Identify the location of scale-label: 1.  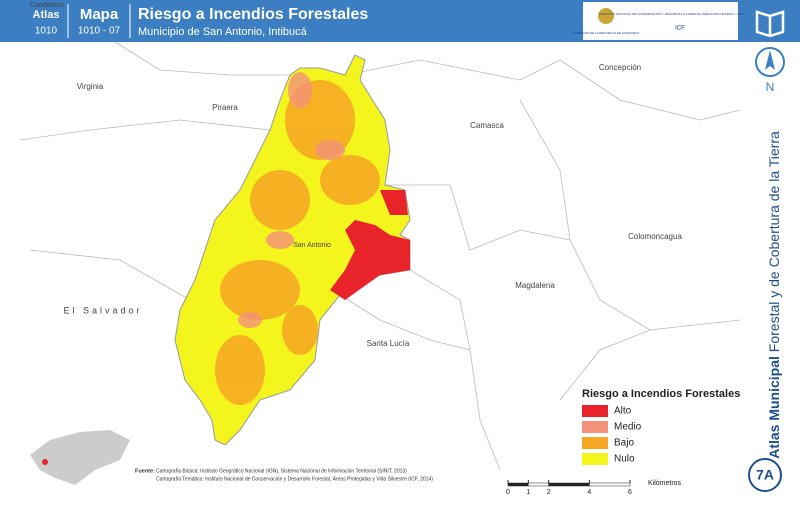
(528, 492).